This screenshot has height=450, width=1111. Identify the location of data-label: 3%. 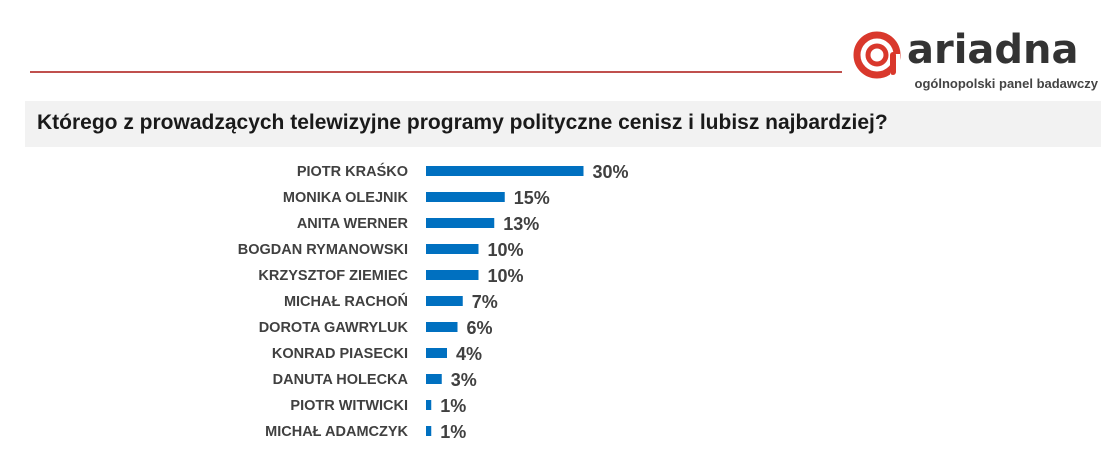
(464, 380).